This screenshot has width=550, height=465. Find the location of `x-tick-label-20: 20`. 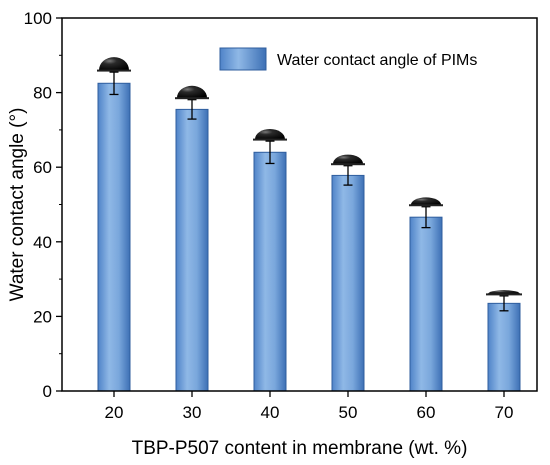

x-tick-label-20: 20 is located at coordinates (114, 412).